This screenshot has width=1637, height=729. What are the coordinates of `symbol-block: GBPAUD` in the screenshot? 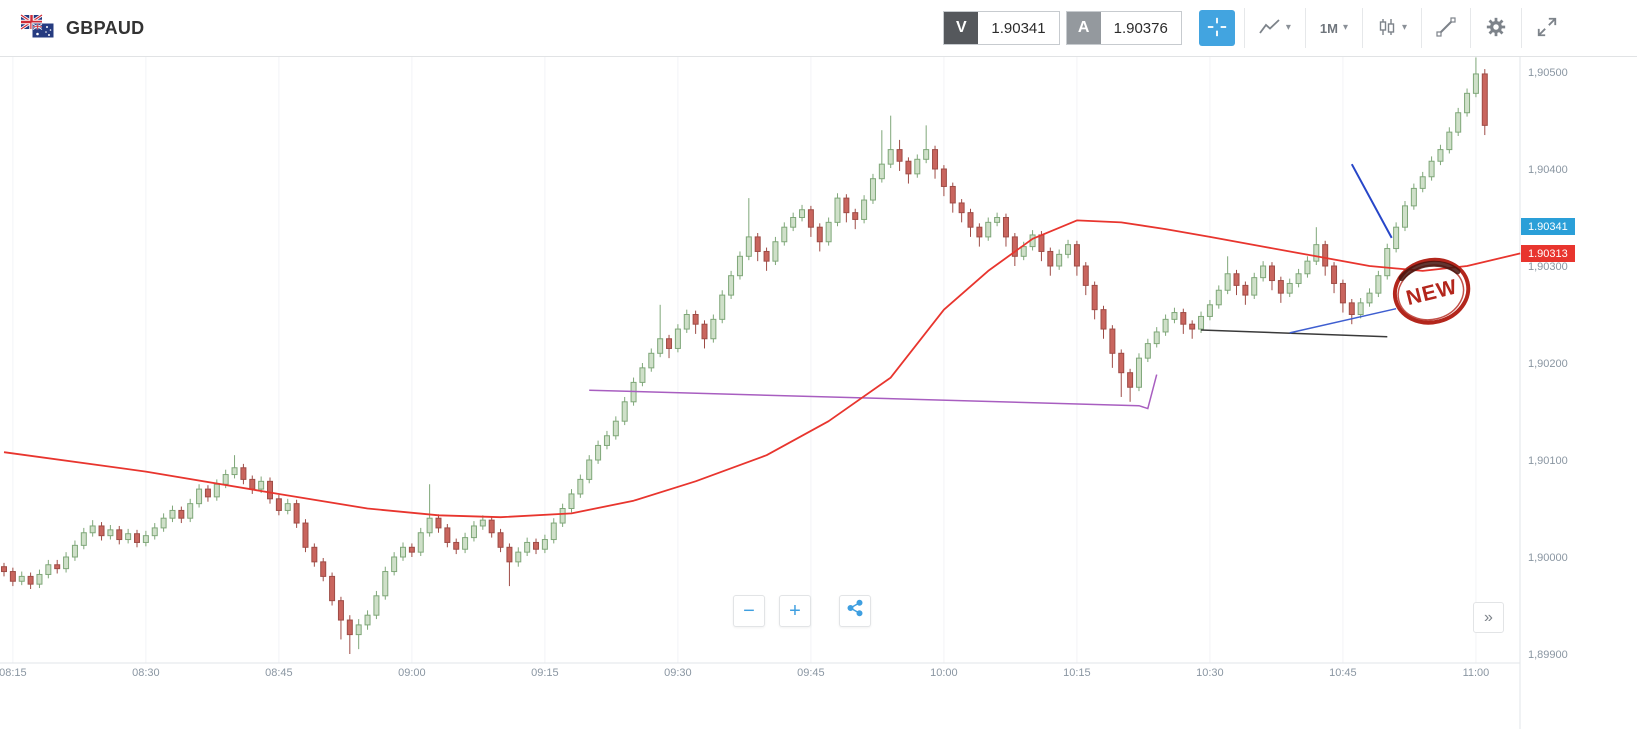 It's located at (82, 28).